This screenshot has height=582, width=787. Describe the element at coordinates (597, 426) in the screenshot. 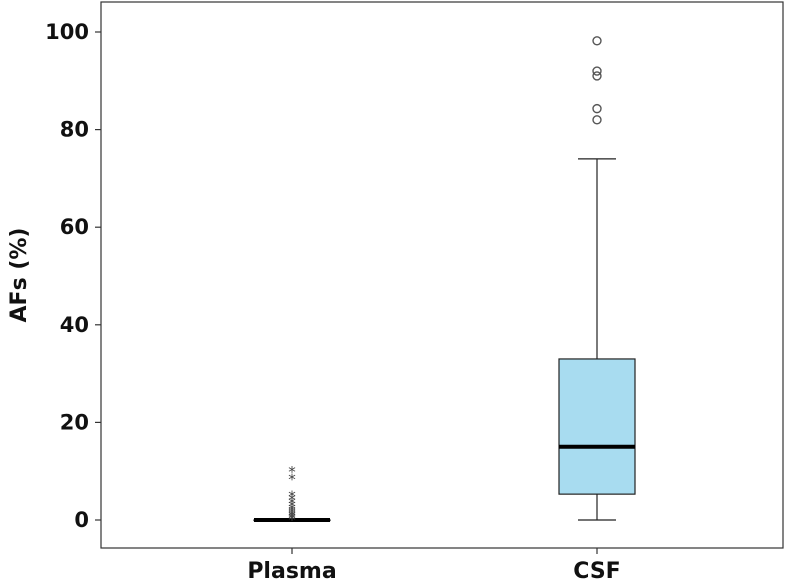

I see `iqr-box` at that location.